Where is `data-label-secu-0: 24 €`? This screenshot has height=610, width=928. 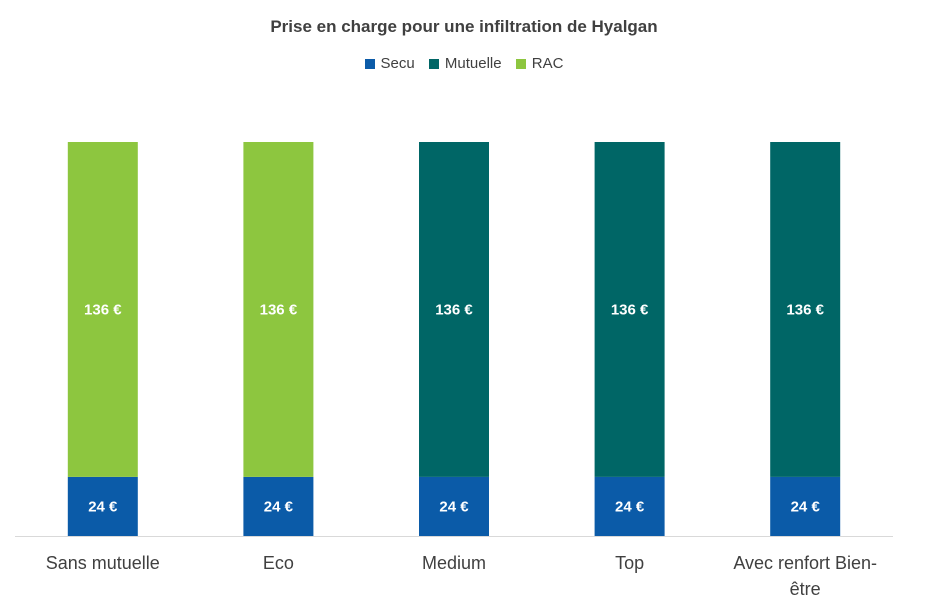
data-label-secu-0: 24 € is located at coordinates (103, 506).